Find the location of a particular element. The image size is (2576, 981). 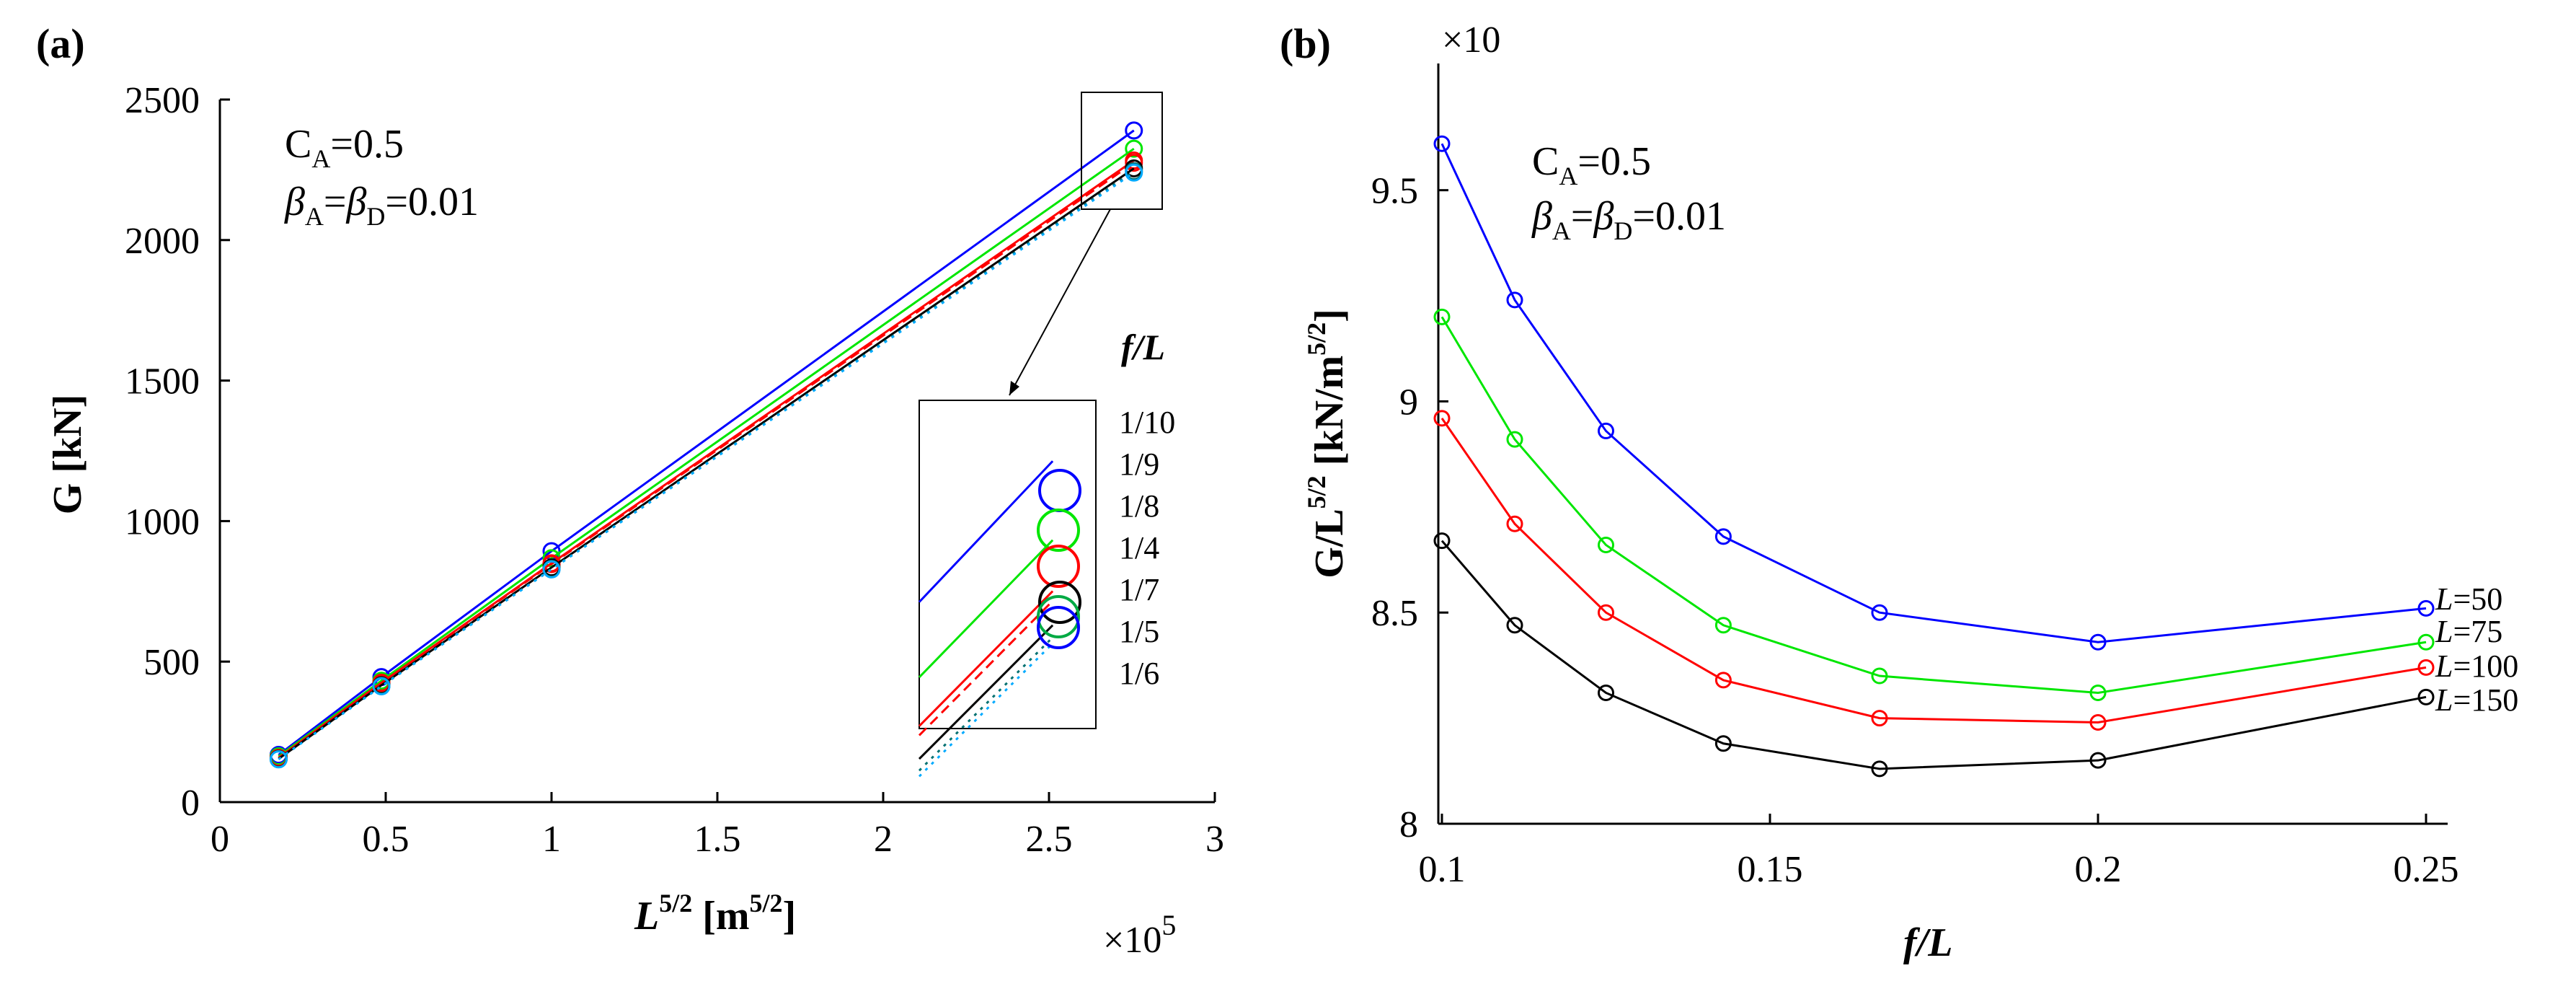

panel-a-x-tick-label: 1 is located at coordinates (551, 839).